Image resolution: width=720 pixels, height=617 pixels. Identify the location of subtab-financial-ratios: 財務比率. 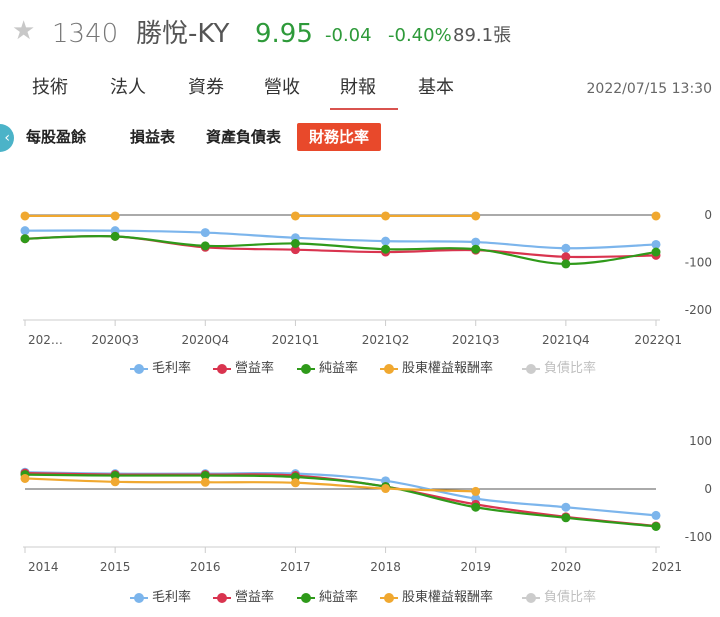
(339, 137).